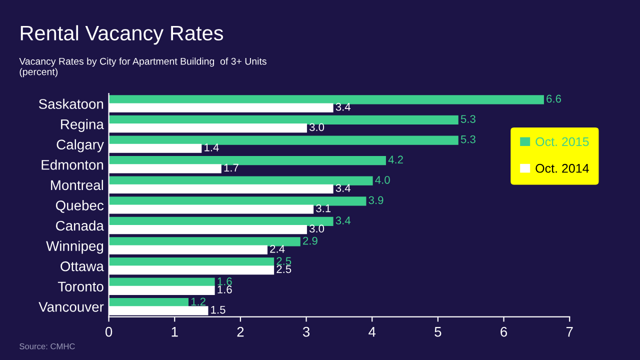 The height and width of the screenshot is (360, 640). Describe the element at coordinates (71, 307) in the screenshot. I see `y-tick-label: Vancouver` at that location.